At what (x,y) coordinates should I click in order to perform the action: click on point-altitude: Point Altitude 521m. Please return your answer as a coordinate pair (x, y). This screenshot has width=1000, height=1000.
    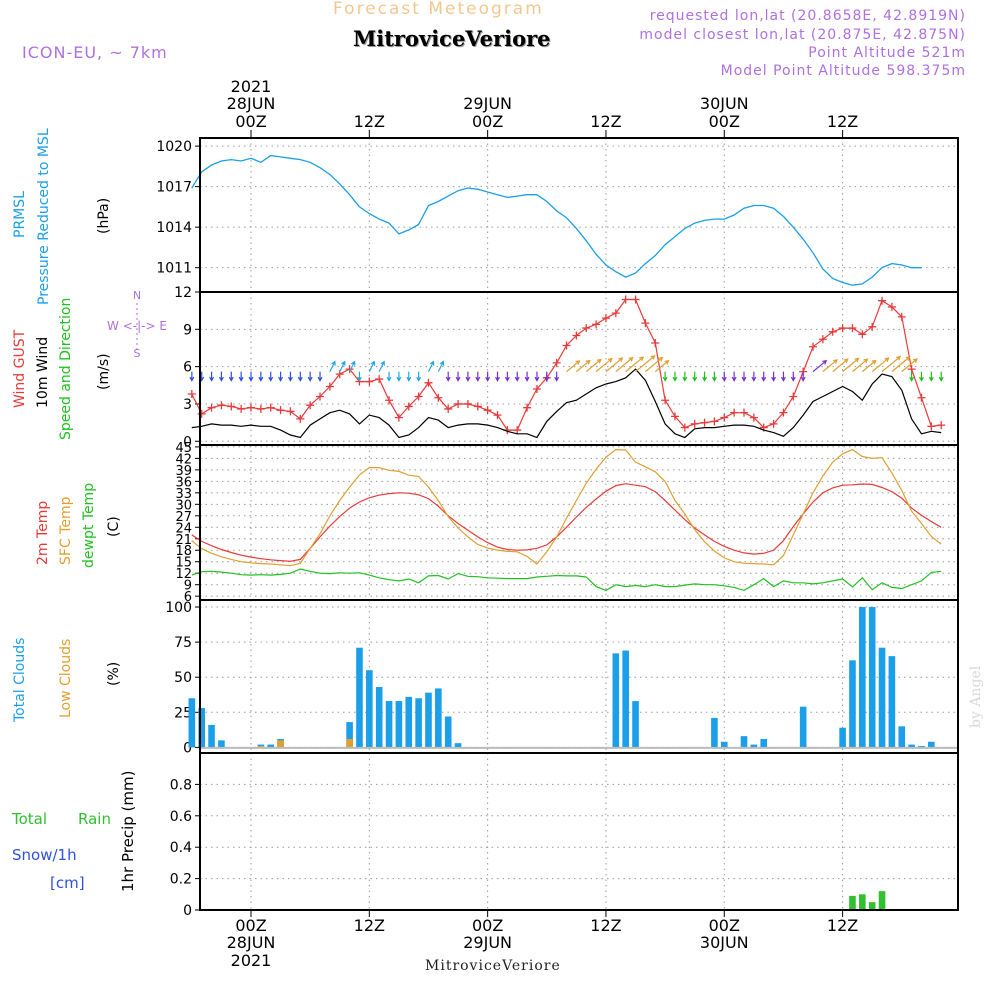
    Looking at the image, I should click on (887, 53).